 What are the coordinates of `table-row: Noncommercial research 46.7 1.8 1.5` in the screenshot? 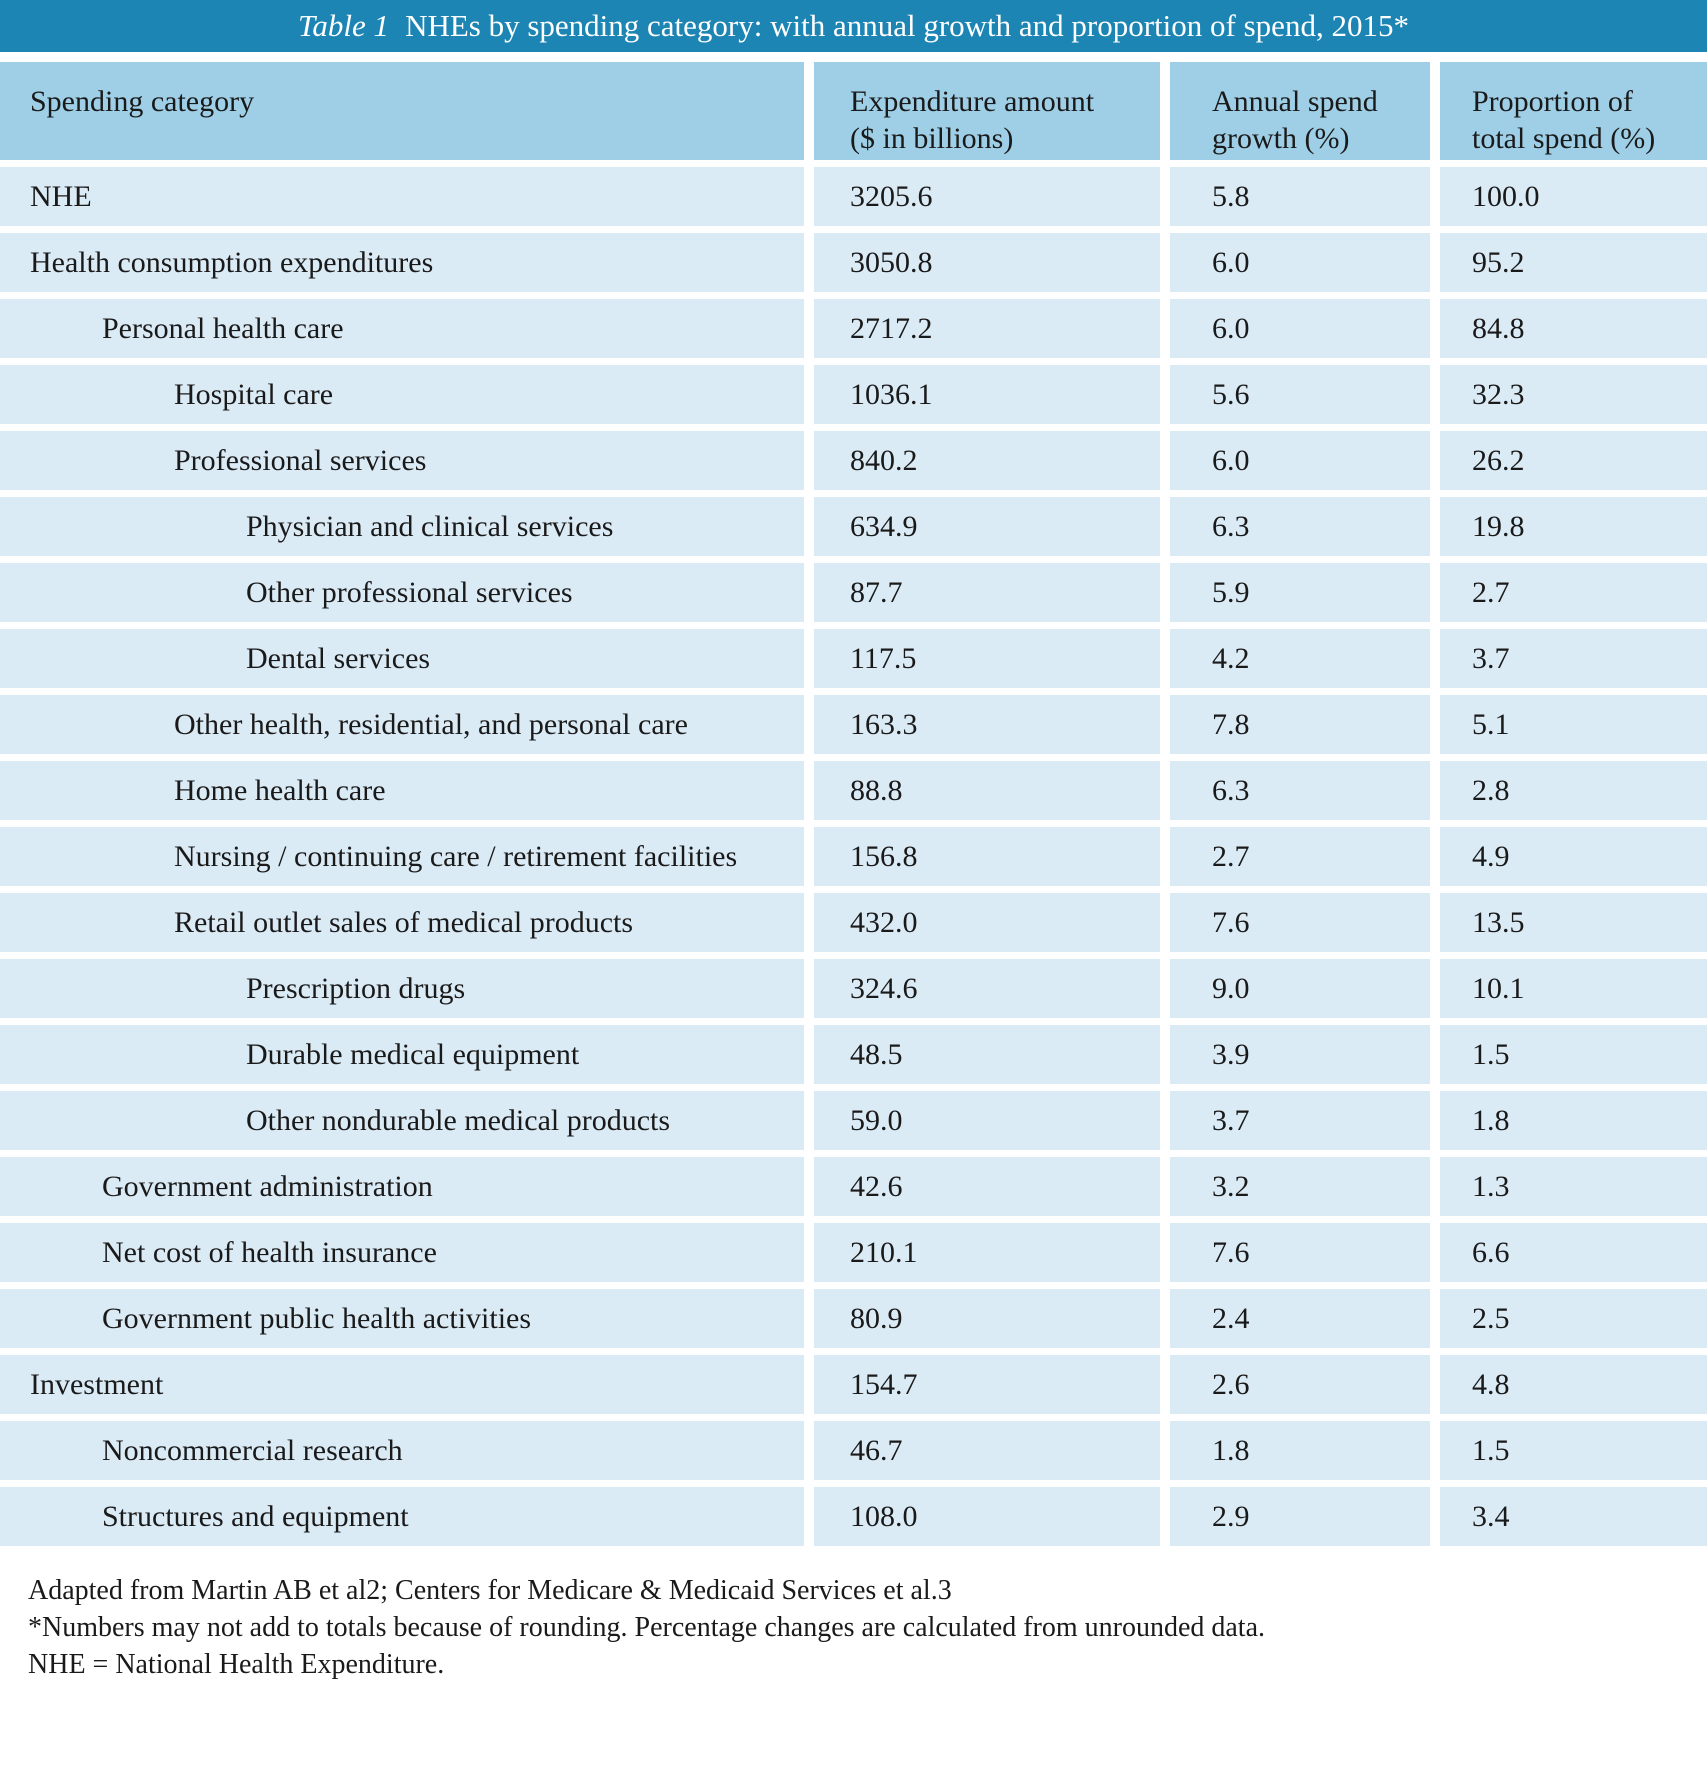 It's located at (853, 1450).